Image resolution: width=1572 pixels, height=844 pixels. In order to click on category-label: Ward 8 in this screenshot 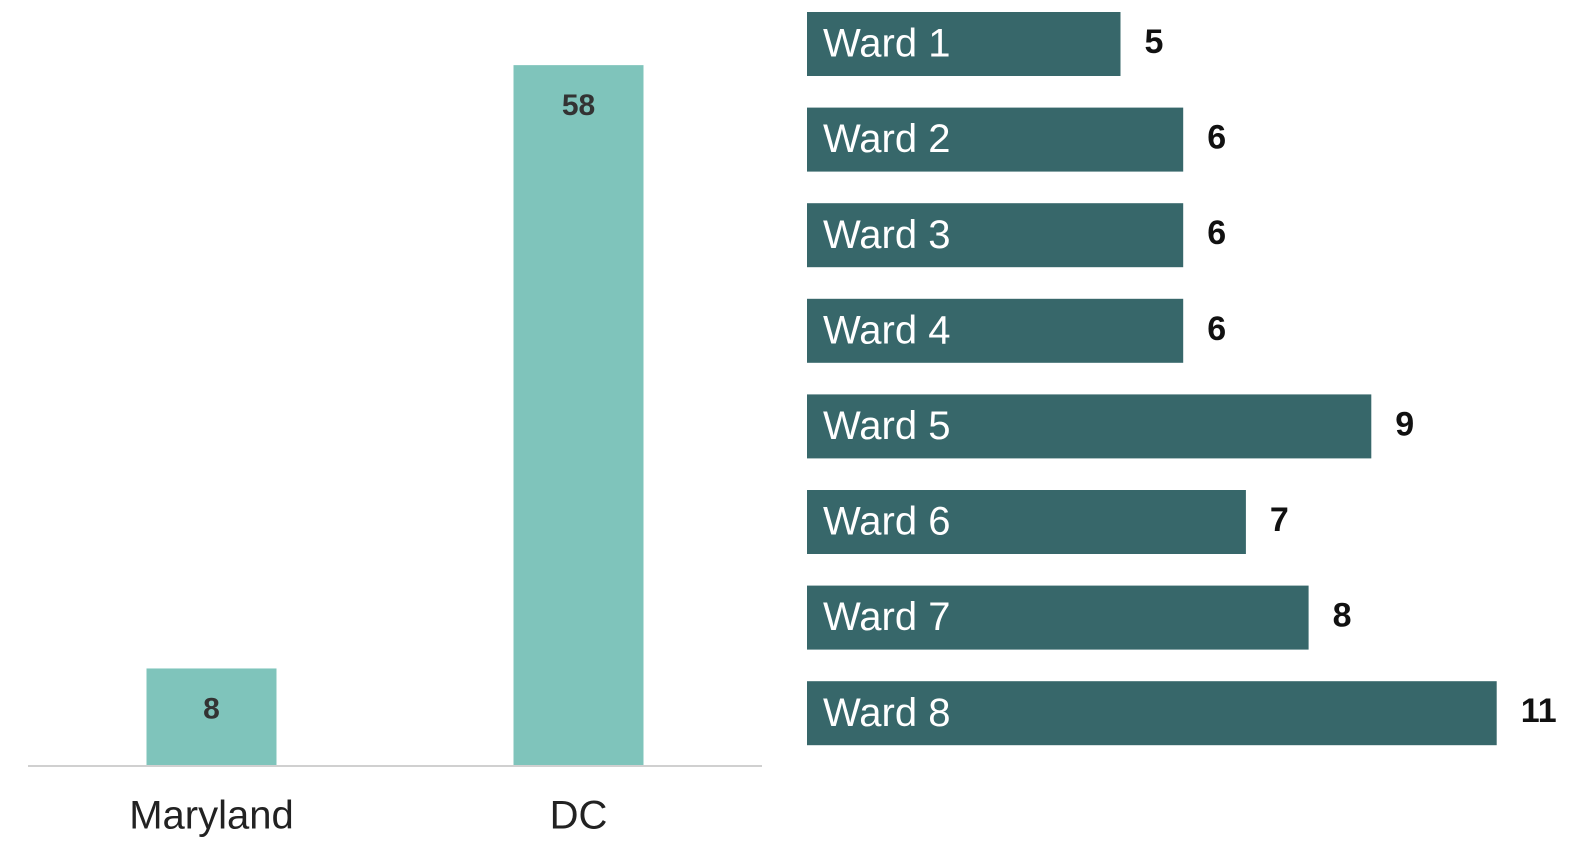, I will do `click(886, 713)`.